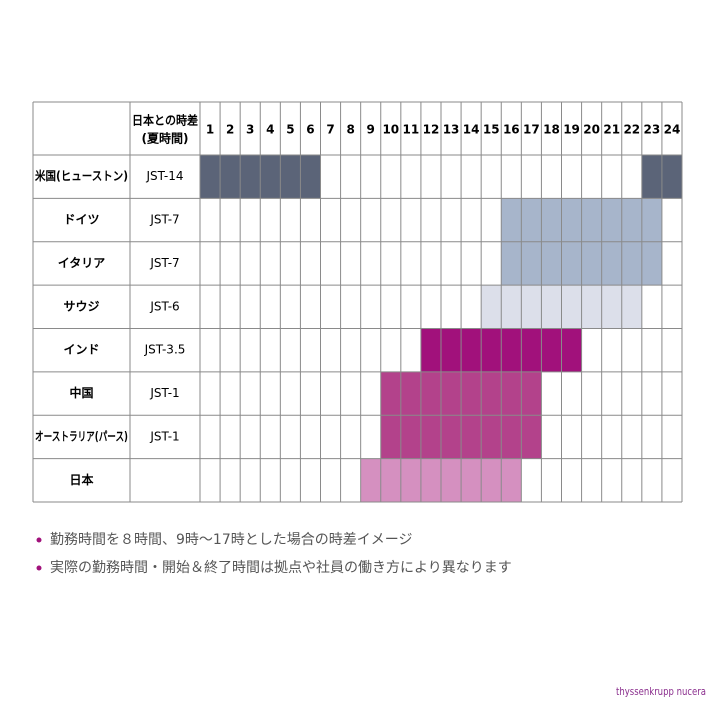 Image resolution: width=720 pixels, height=720 pixels. What do you see at coordinates (491, 130) in the screenshot?
I see `hour-label: 15` at bounding box center [491, 130].